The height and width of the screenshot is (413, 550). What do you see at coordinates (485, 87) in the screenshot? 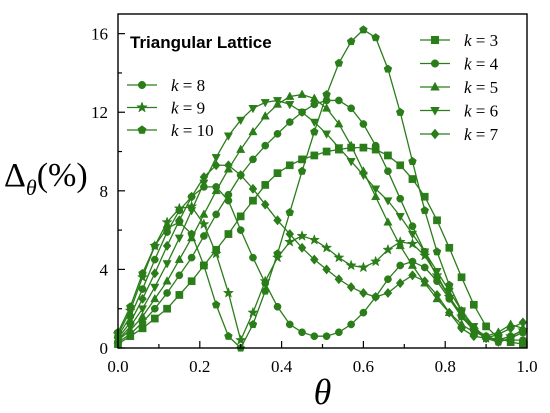
I see `legend-k-value: = 5` at bounding box center [485, 87].